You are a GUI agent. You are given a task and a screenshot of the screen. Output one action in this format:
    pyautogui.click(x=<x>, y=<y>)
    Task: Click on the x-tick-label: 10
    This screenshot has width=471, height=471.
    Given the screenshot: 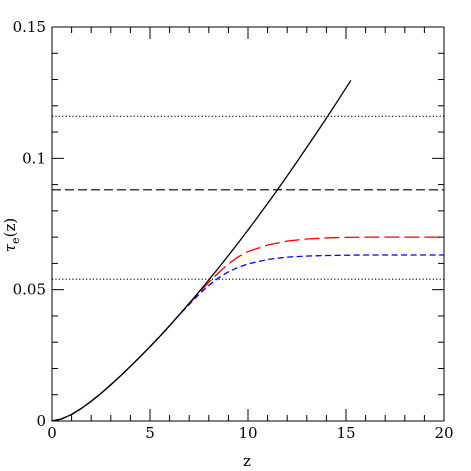 What is the action you would take?
    pyautogui.click(x=247, y=433)
    